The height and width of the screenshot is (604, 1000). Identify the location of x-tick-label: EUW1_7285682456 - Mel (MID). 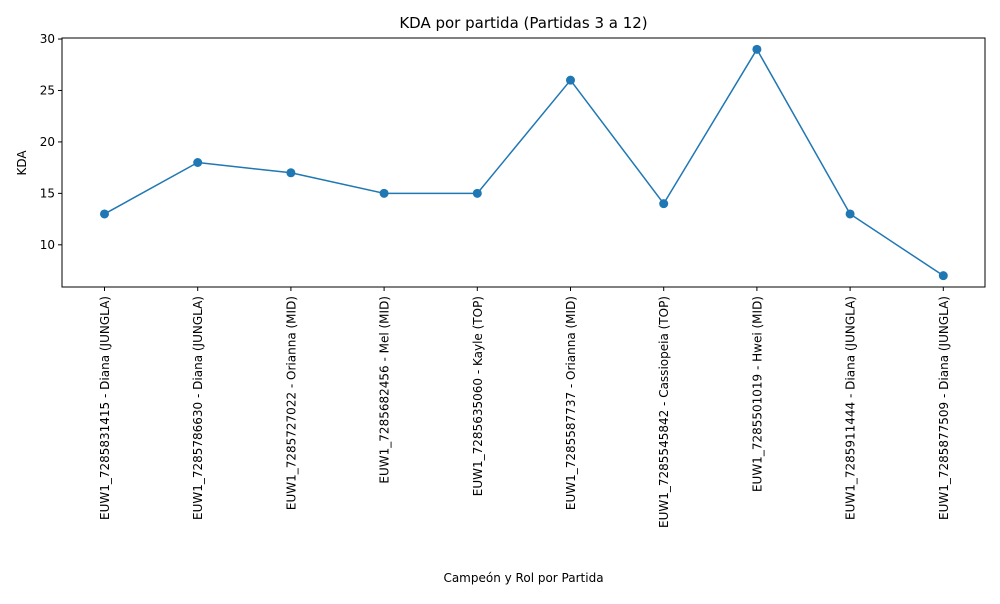
(385, 390).